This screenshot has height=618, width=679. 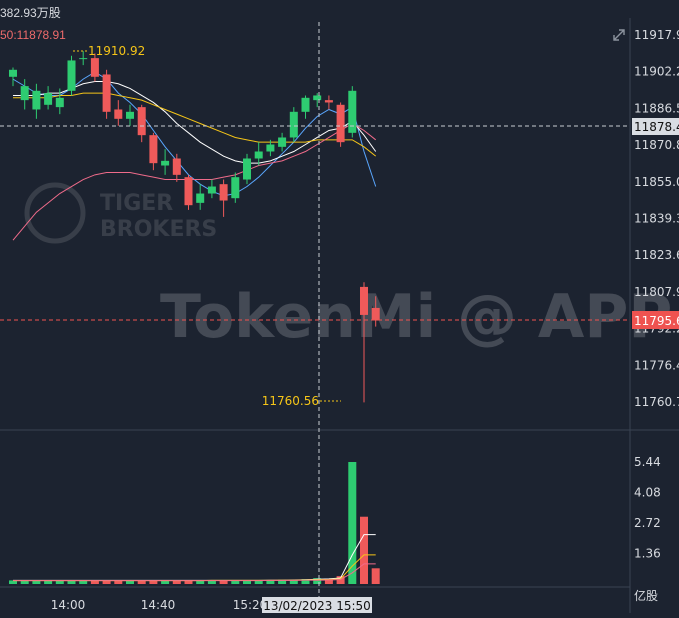 I want to click on time-tick-label: 14:00, so click(x=68, y=605).